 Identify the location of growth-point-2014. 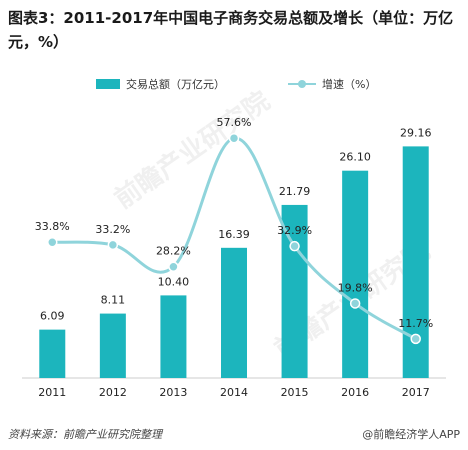
(234, 138).